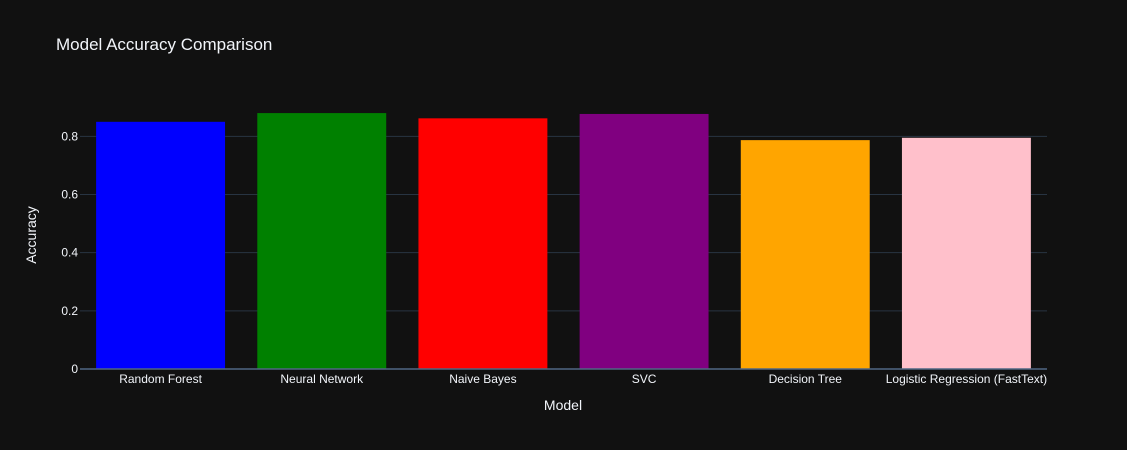 The width and height of the screenshot is (1127, 450). I want to click on y-tick-label: 0.6, so click(69, 195).